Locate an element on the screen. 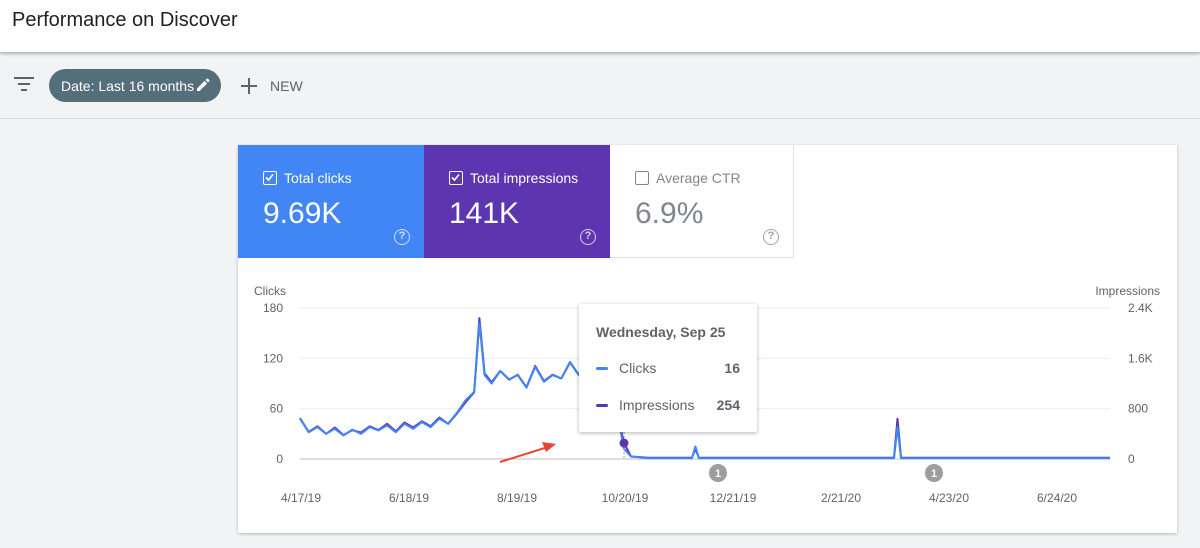 The width and height of the screenshot is (1200, 548). page-title: Performance on Discover is located at coordinates (125, 20).